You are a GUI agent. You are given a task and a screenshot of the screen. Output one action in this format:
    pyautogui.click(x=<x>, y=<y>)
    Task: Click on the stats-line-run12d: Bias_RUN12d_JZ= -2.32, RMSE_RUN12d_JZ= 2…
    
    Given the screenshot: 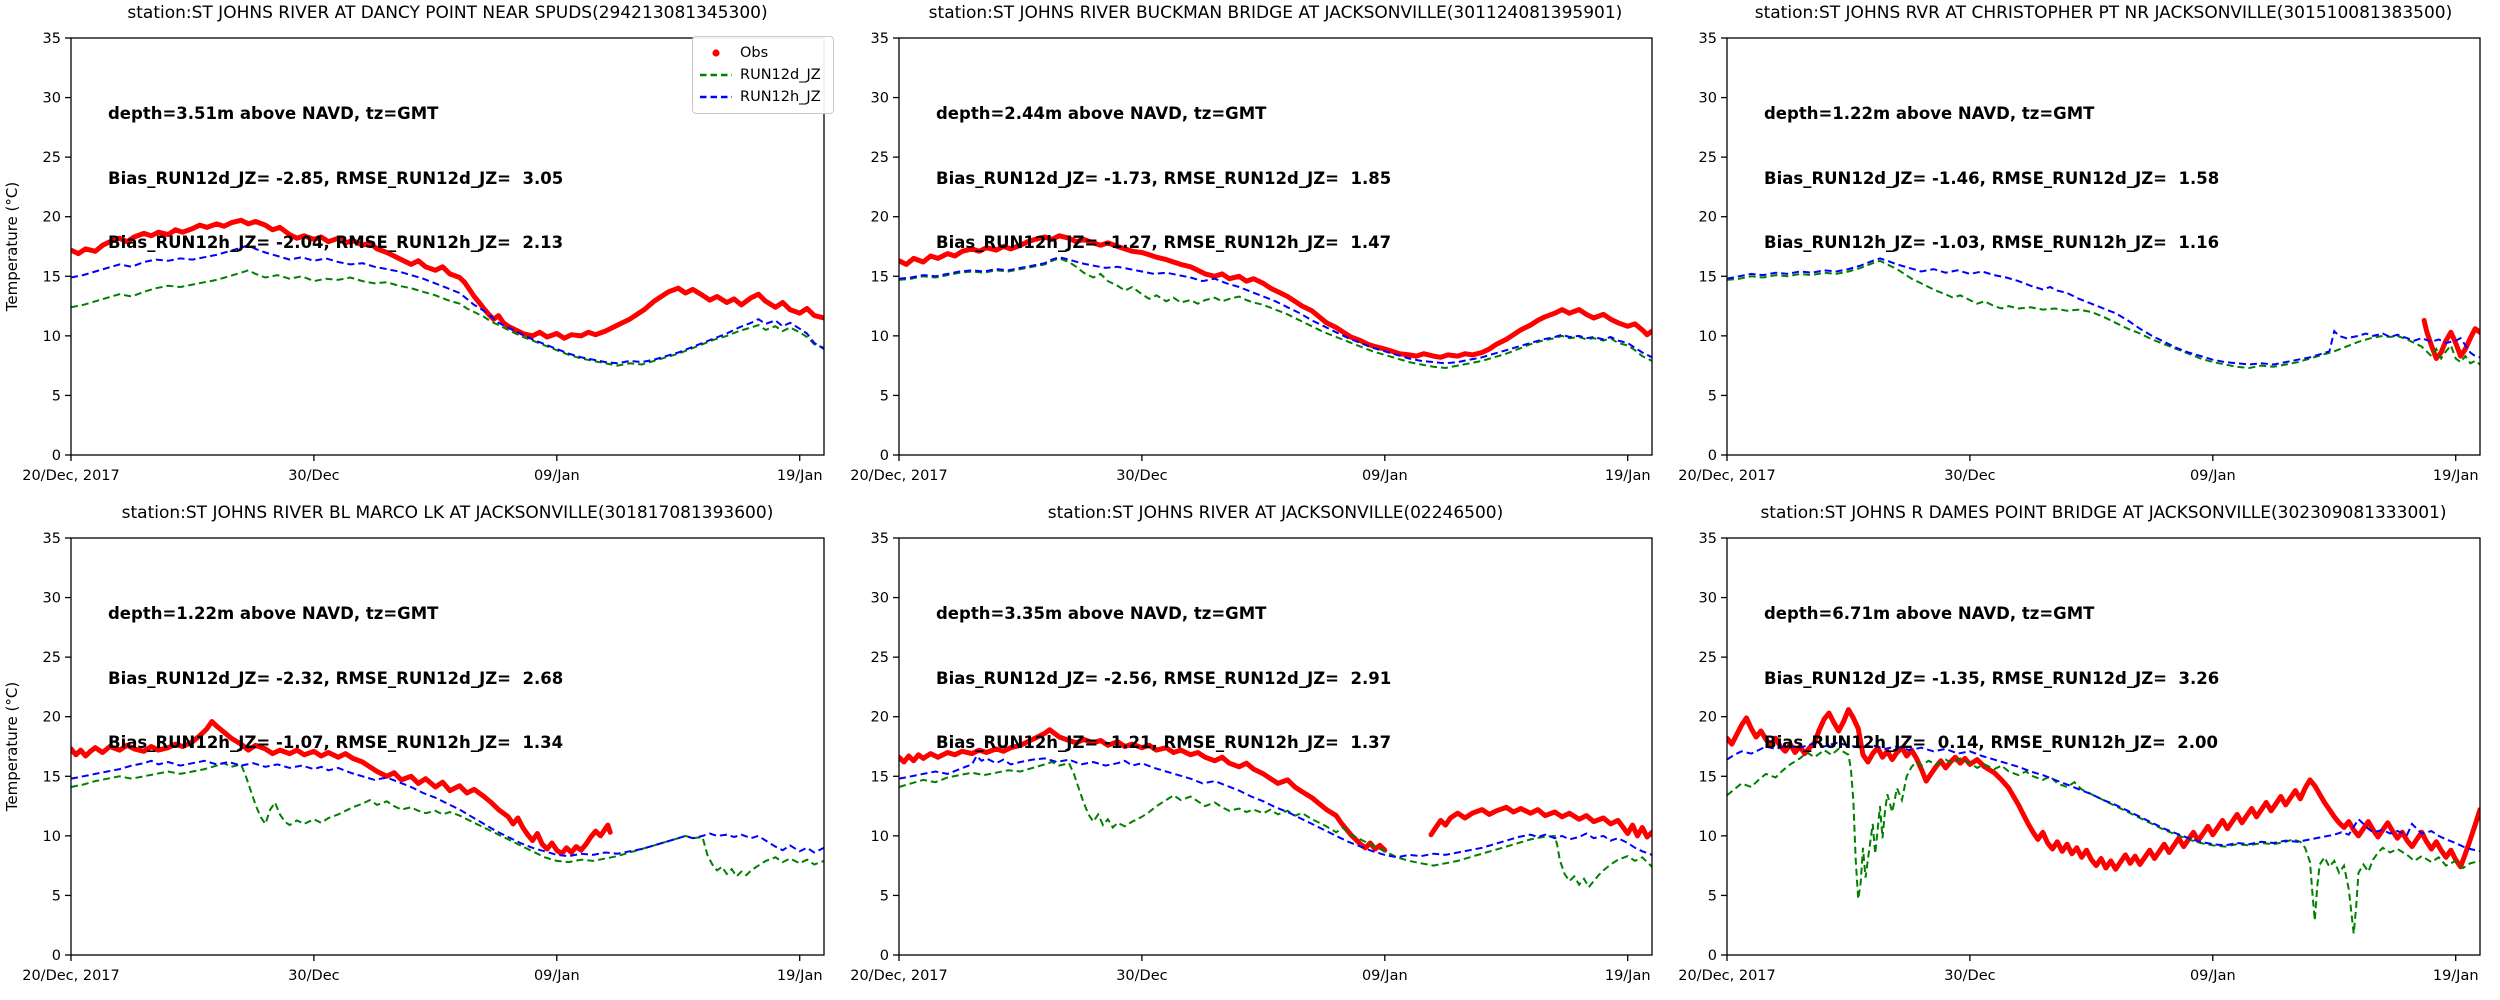 What is the action you would take?
    pyautogui.click(x=336, y=678)
    